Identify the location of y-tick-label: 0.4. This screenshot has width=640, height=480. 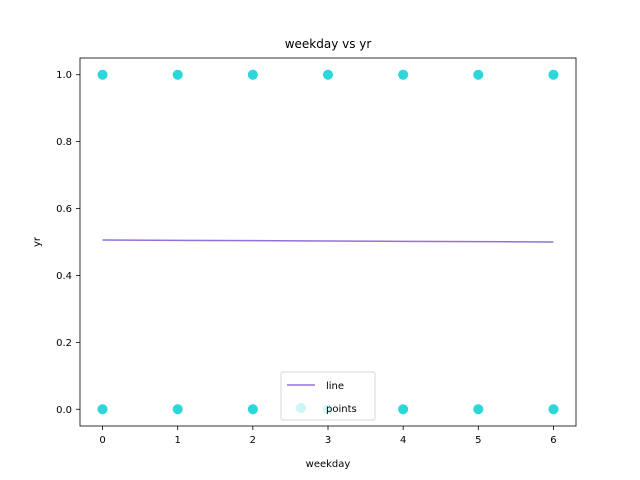
(64, 276).